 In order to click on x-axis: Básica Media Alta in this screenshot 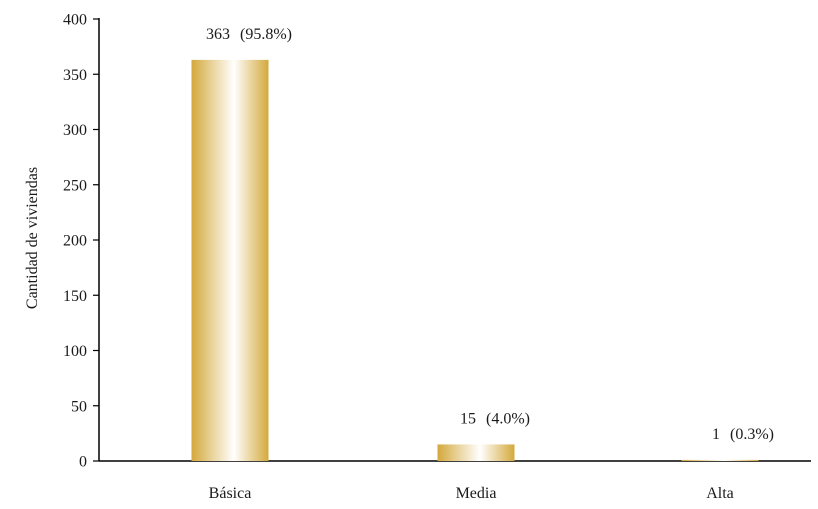, I will do `click(455, 481)`.